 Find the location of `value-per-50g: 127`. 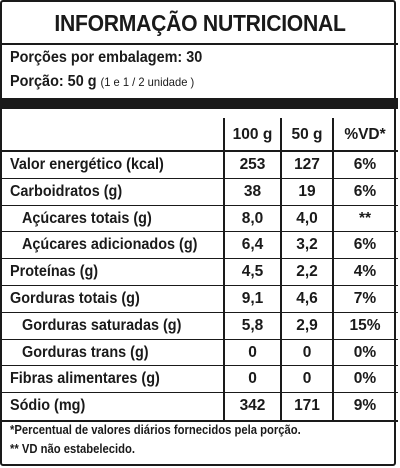

value-per-50g: 127 is located at coordinates (307, 164).